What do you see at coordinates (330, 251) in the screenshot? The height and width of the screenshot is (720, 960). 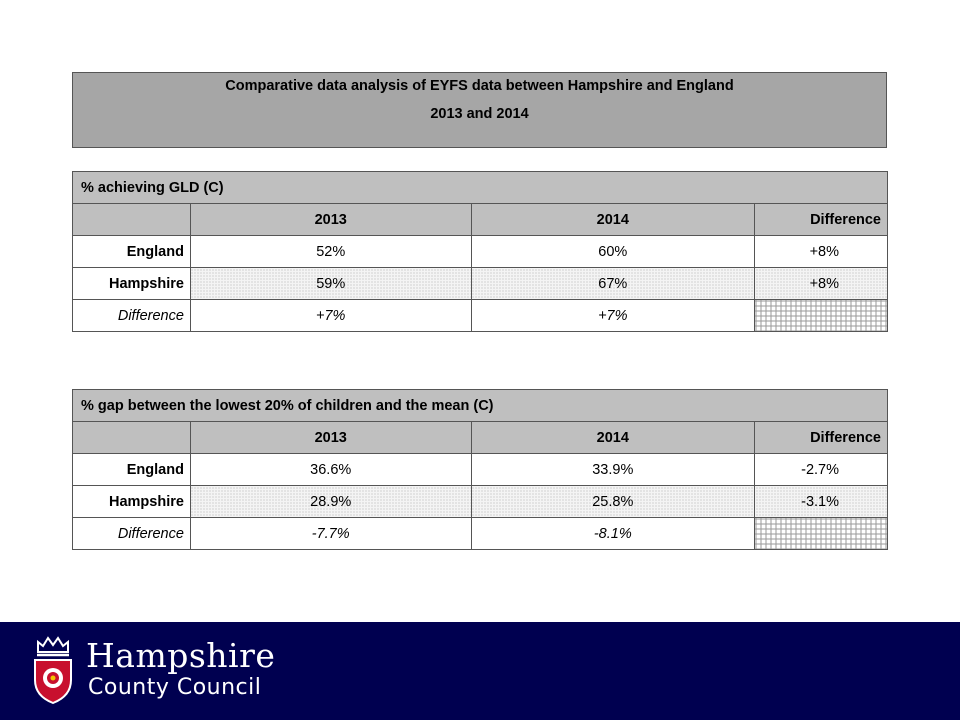 I see `cell-2013: 52%` at bounding box center [330, 251].